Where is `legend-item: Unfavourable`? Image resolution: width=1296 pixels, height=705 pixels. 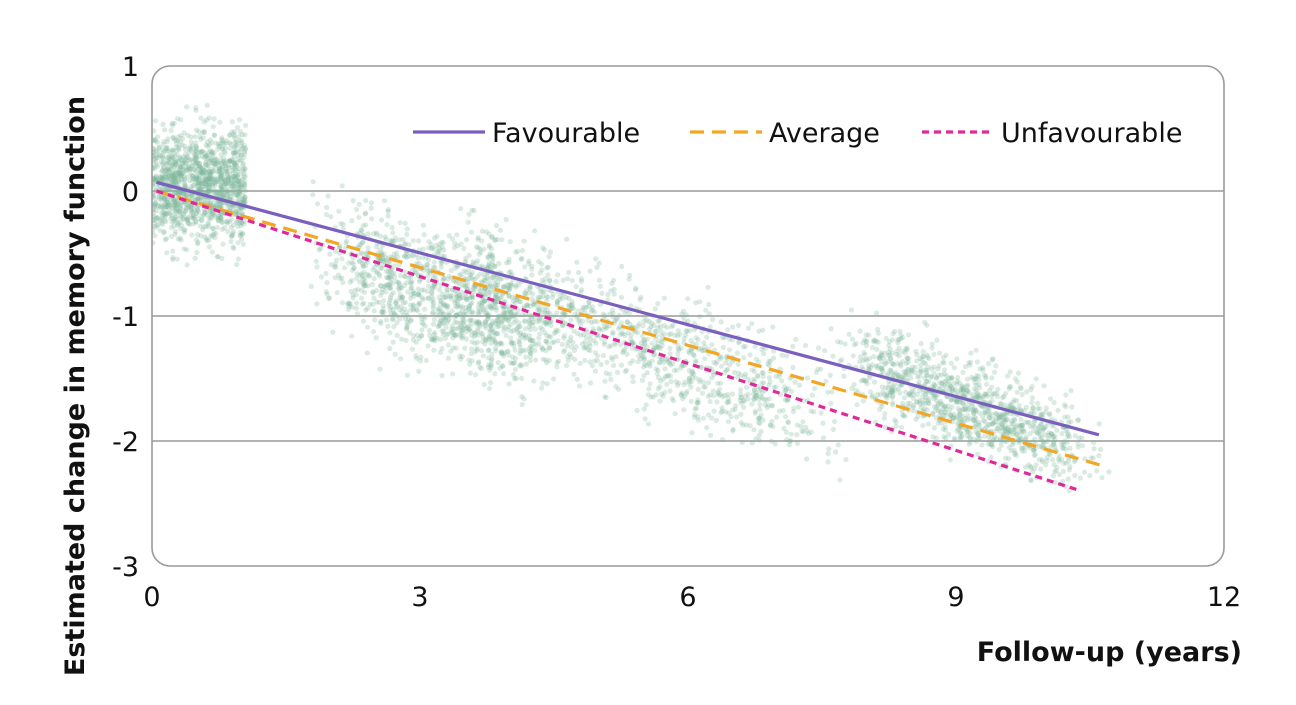 legend-item: Unfavourable is located at coordinates (1052, 133).